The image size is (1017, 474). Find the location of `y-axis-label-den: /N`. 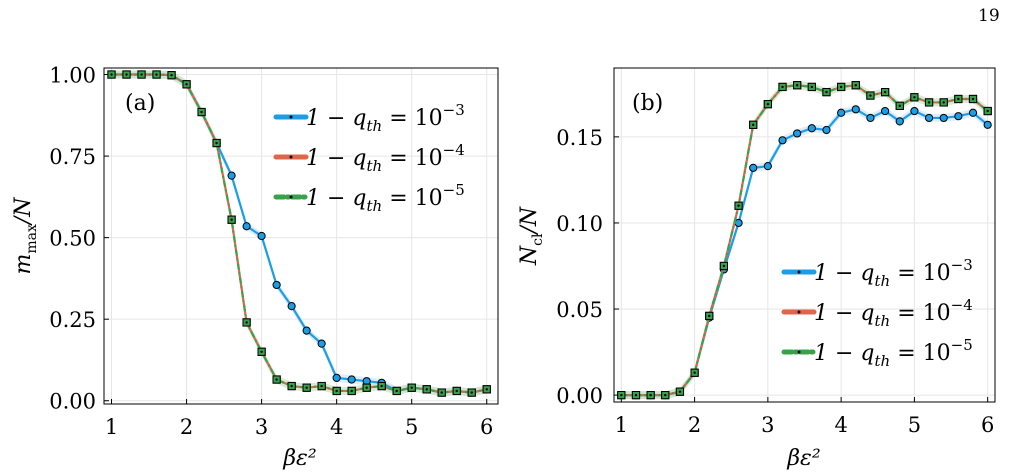

y-axis-label-den: /N is located at coordinates (23, 211).